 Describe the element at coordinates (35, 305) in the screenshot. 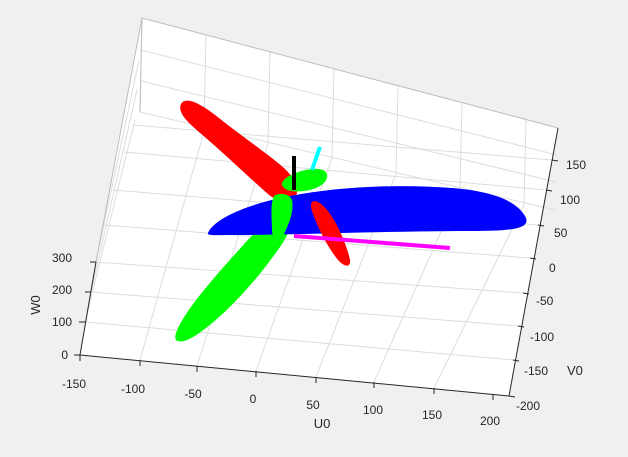

I see `w-axis-label: W0` at that location.